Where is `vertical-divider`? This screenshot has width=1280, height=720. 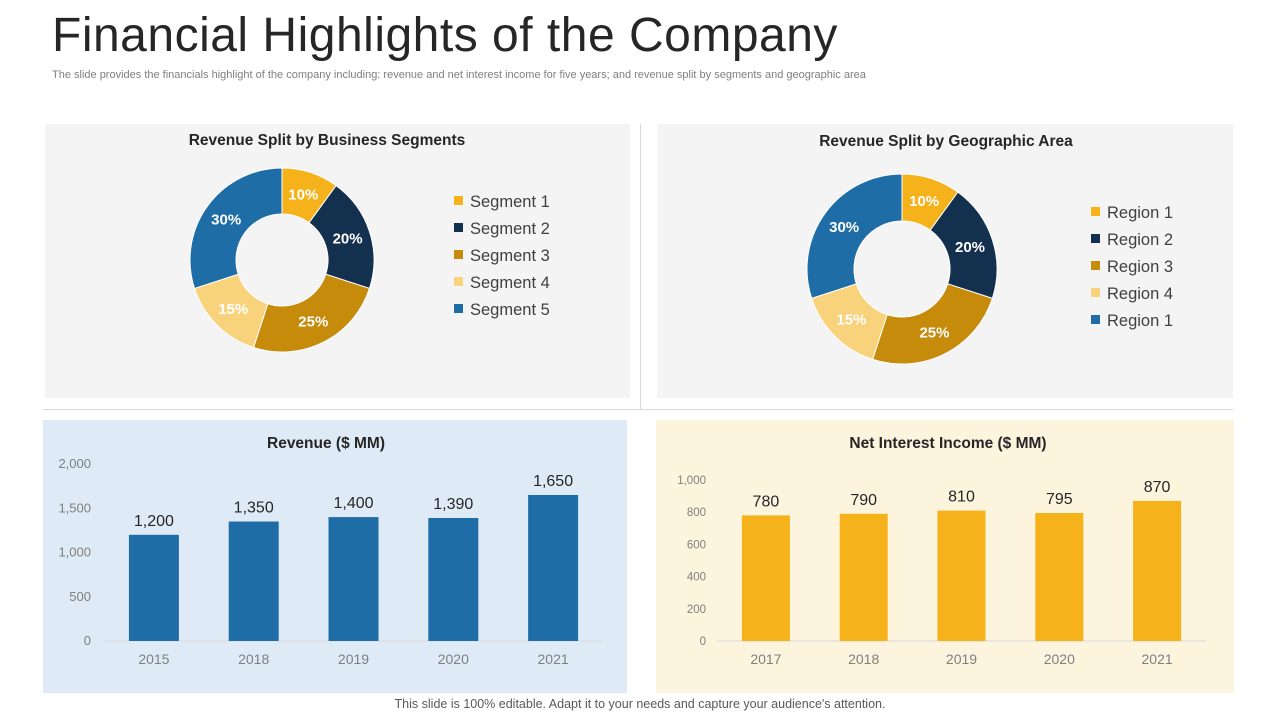 vertical-divider is located at coordinates (640, 267).